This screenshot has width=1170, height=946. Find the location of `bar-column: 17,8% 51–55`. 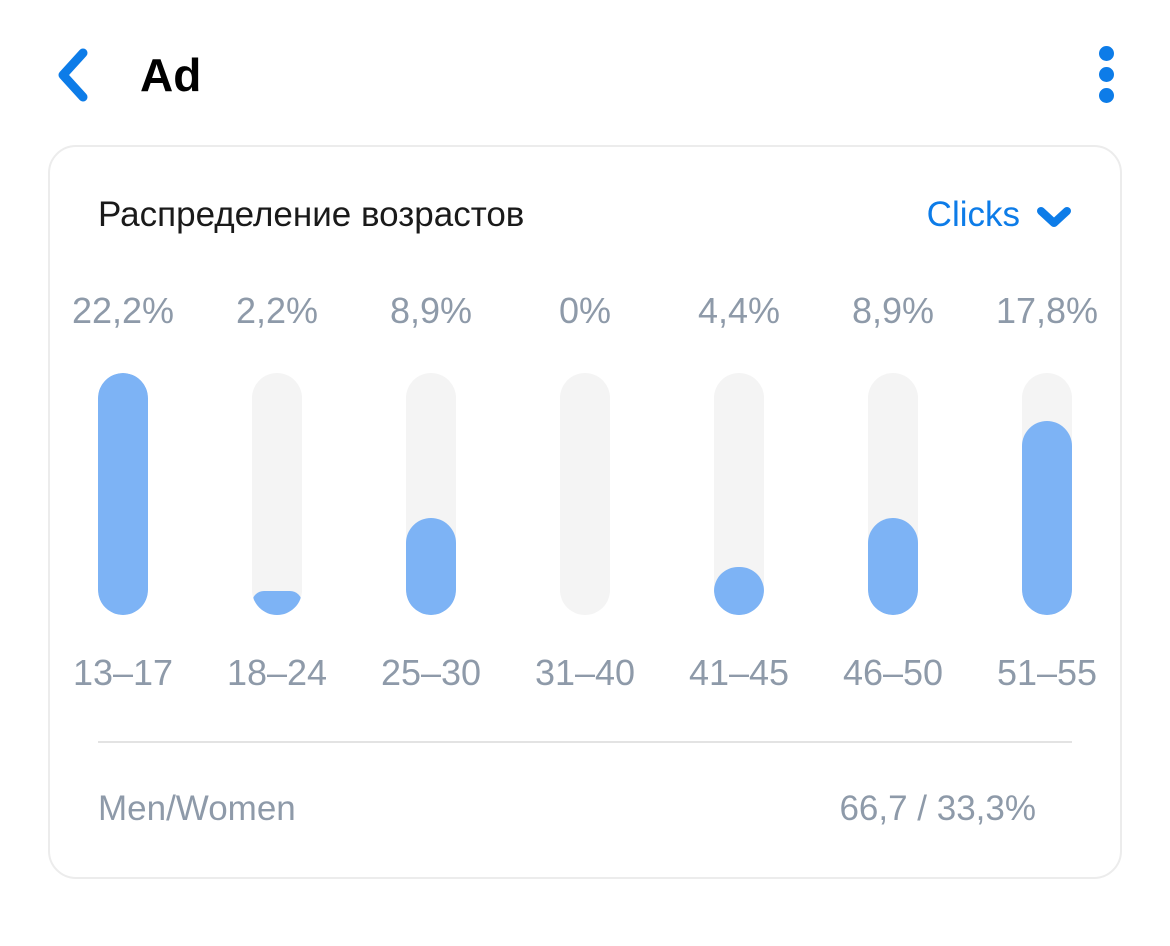

bar-column: 17,8% 51–55 is located at coordinates (1047, 492).